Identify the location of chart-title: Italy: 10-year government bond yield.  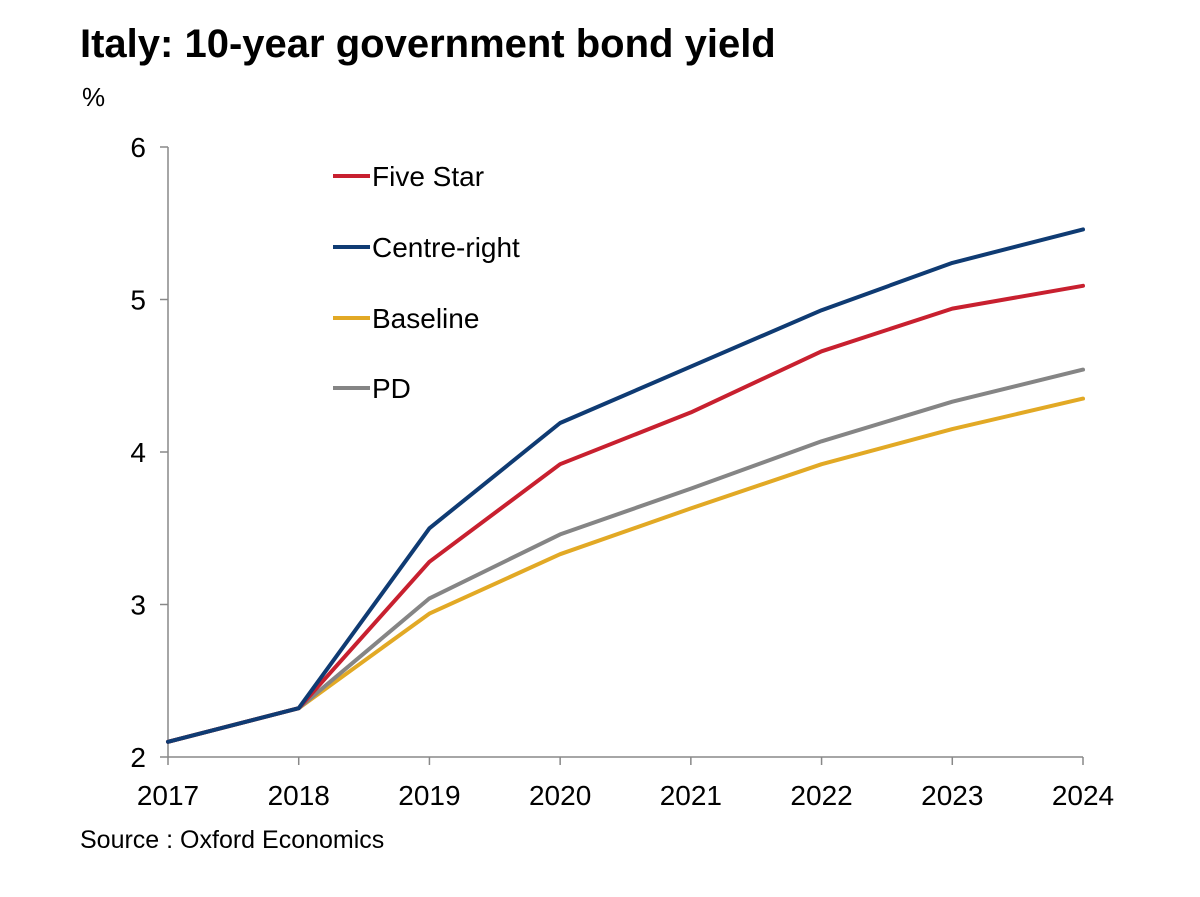
(428, 44).